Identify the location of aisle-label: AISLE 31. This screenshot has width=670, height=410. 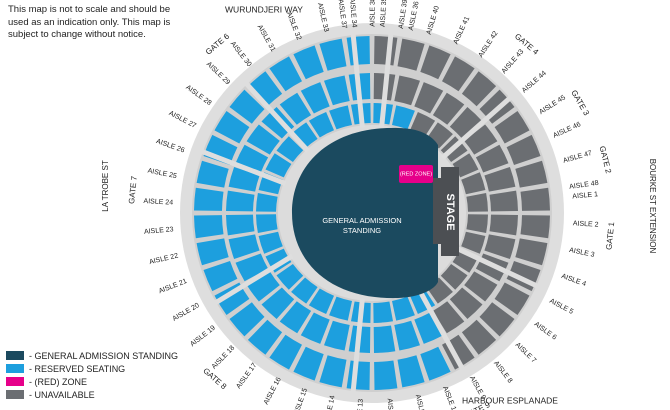
(266, 38).